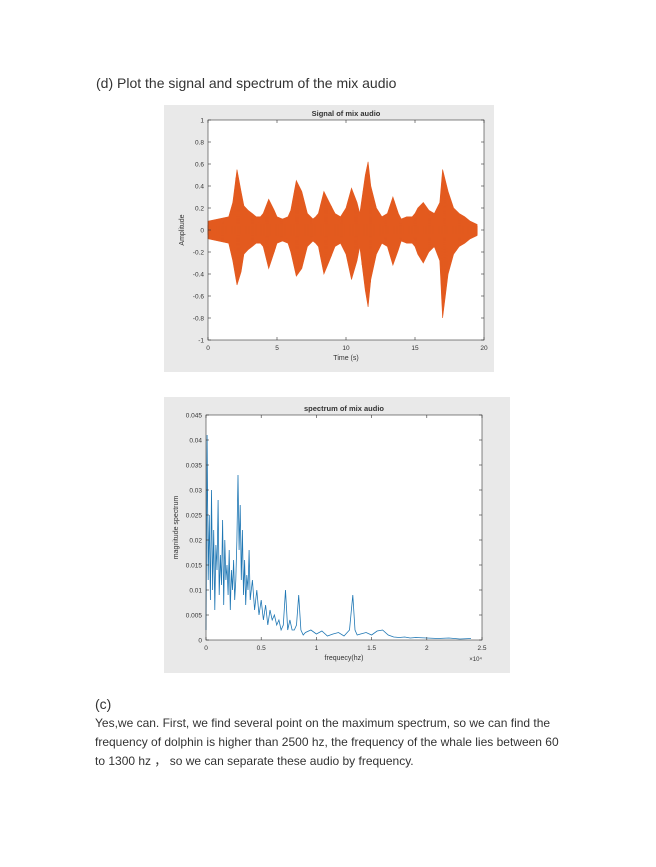  Describe the element at coordinates (194, 516) in the screenshot. I see `y-tick-label: 0.025` at that location.